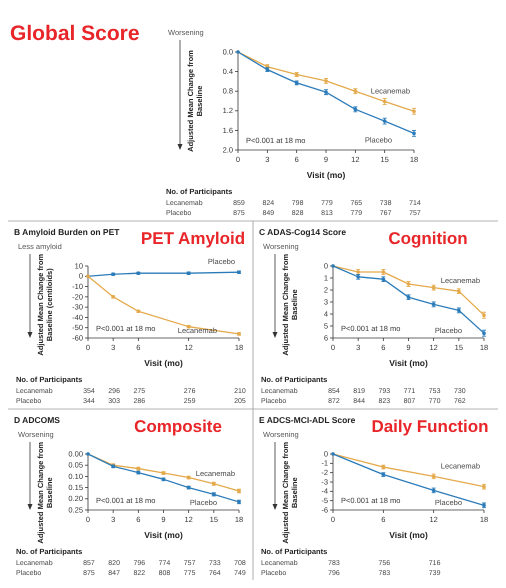 The height and width of the screenshot is (588, 506). Describe the element at coordinates (67, 232) in the screenshot. I see `chart-subtitle: B Amyloid Burden on PET` at that location.